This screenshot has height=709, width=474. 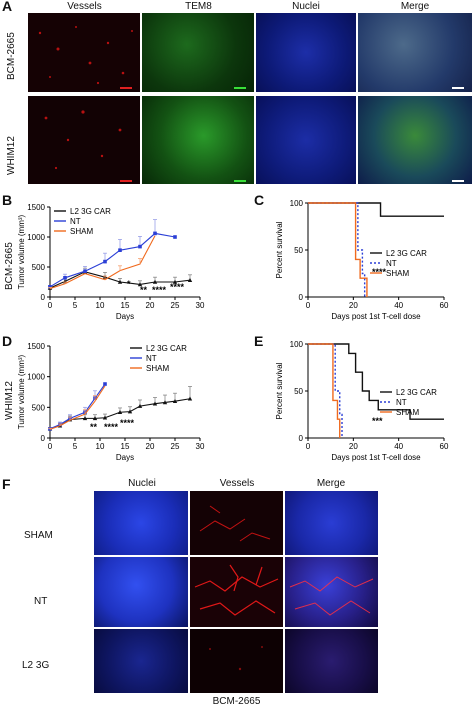 I want to click on micrograph-a-merge-whim, so click(x=415, y=140).